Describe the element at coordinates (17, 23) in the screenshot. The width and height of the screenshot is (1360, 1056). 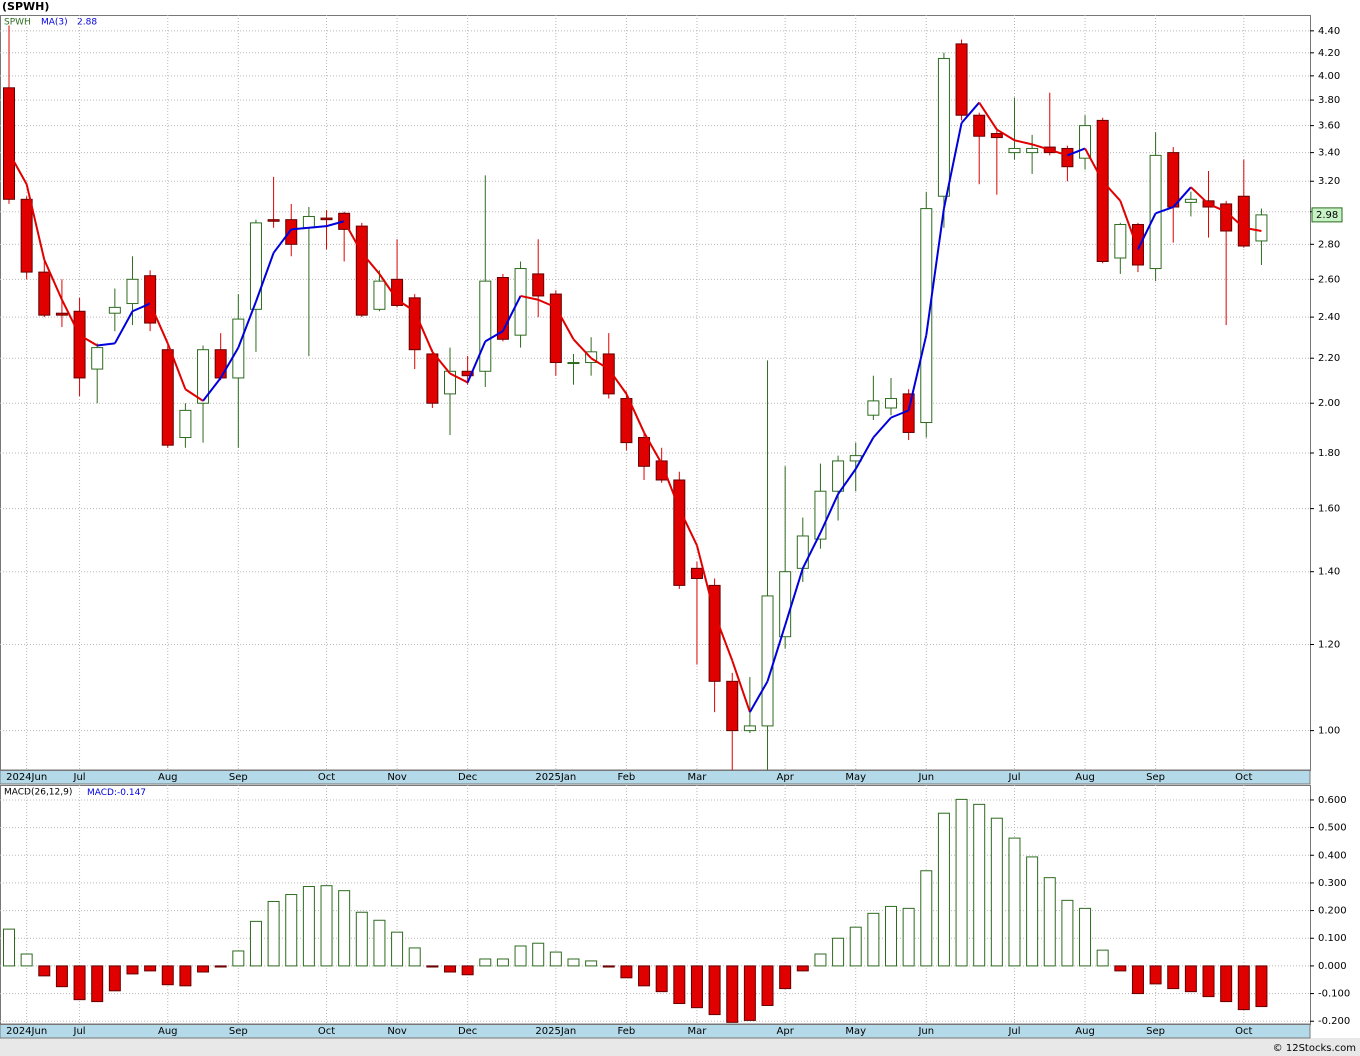
I see `legend-symbol: SPWH` at that location.